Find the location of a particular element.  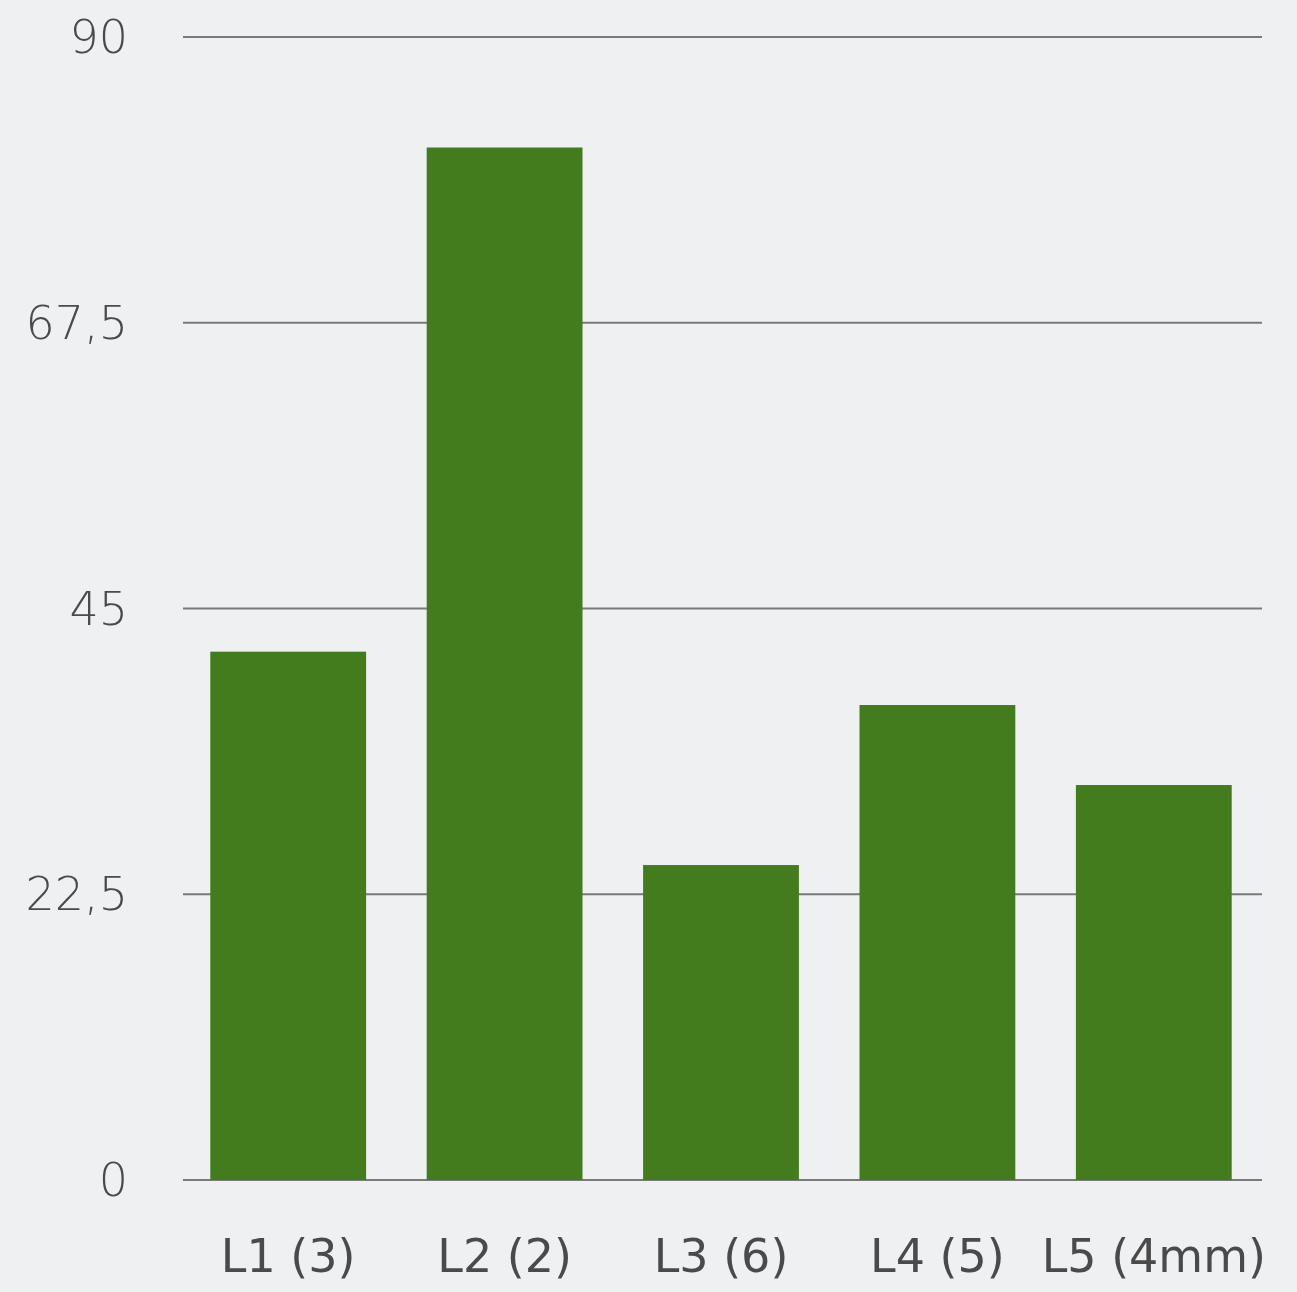

x-tick-label: L4 (5) is located at coordinates (937, 1256).